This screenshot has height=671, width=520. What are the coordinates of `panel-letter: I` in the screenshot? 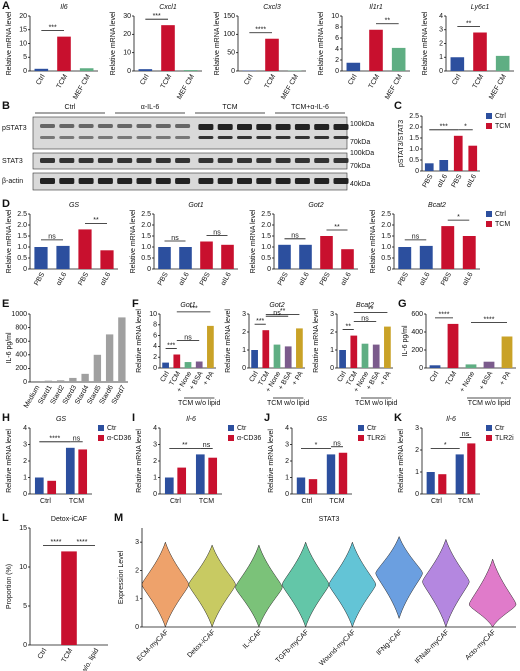 It's located at (133, 418).